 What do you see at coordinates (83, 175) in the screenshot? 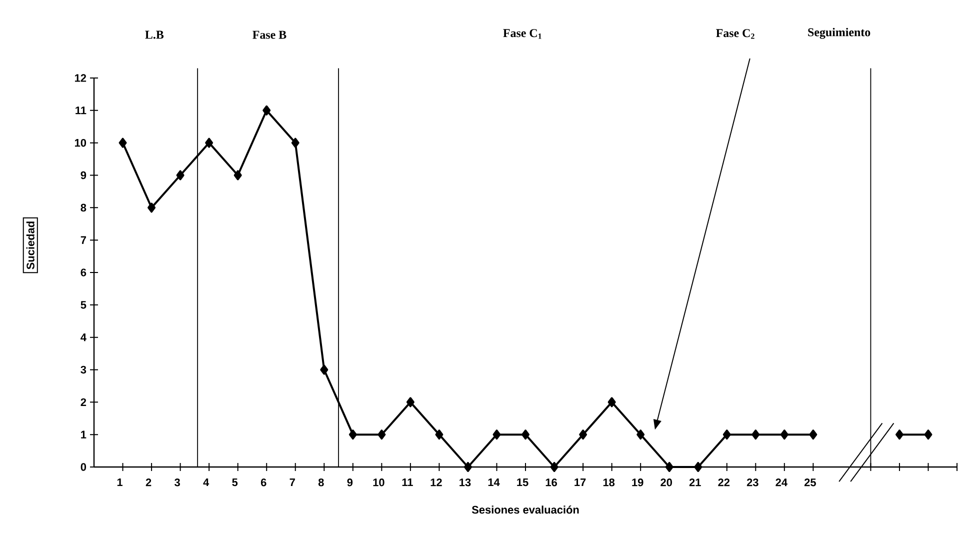
I see `y-tick-label: 9` at bounding box center [83, 175].